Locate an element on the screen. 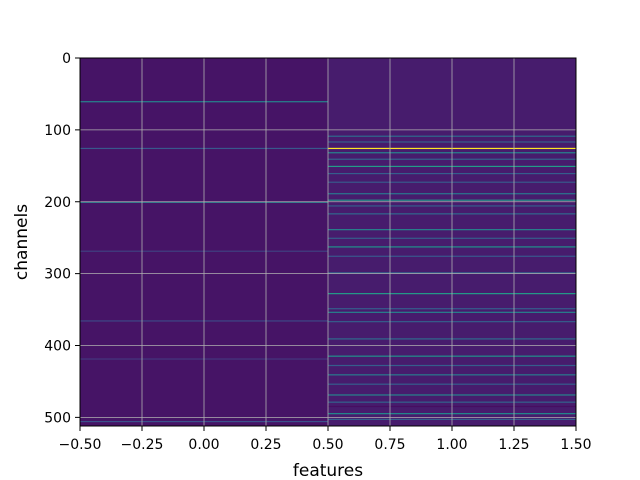 The height and width of the screenshot is (480, 640). y-tick-label: 400 is located at coordinates (57, 347).